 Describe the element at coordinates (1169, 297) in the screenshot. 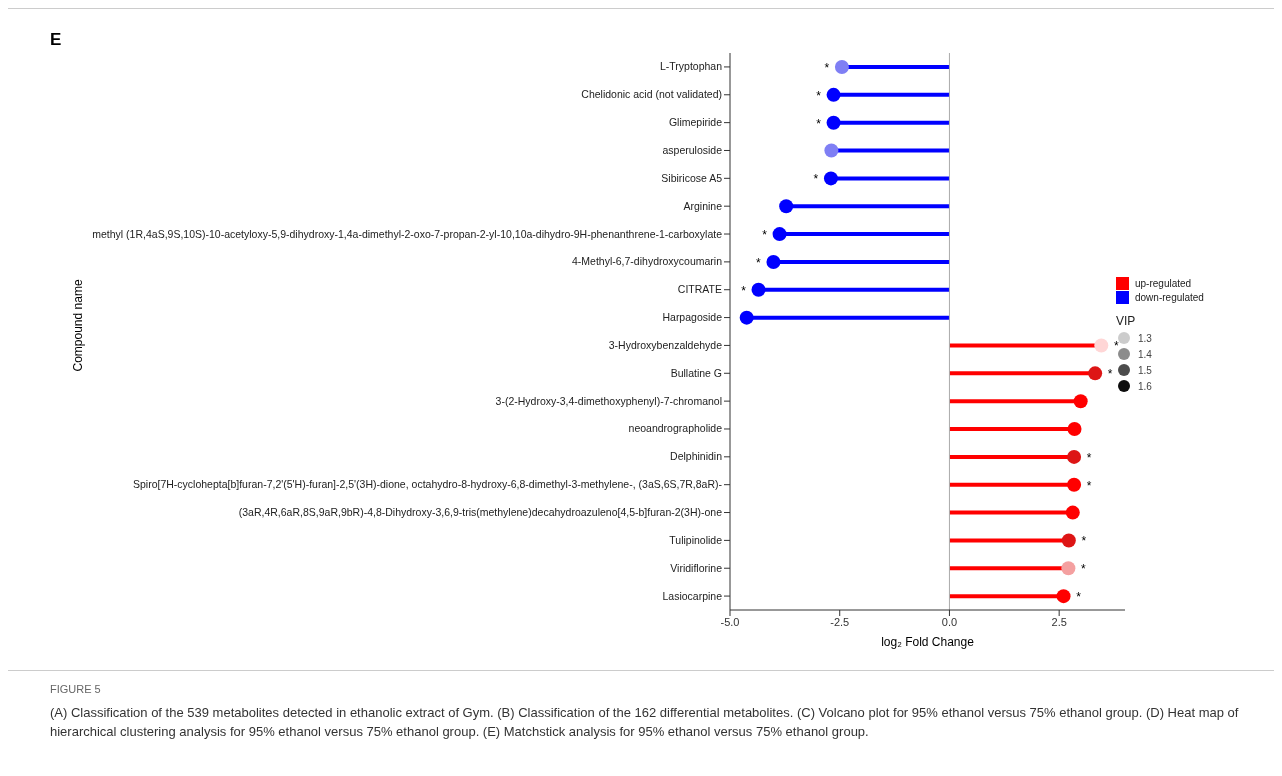

I see `legend-label: down-regulated` at that location.